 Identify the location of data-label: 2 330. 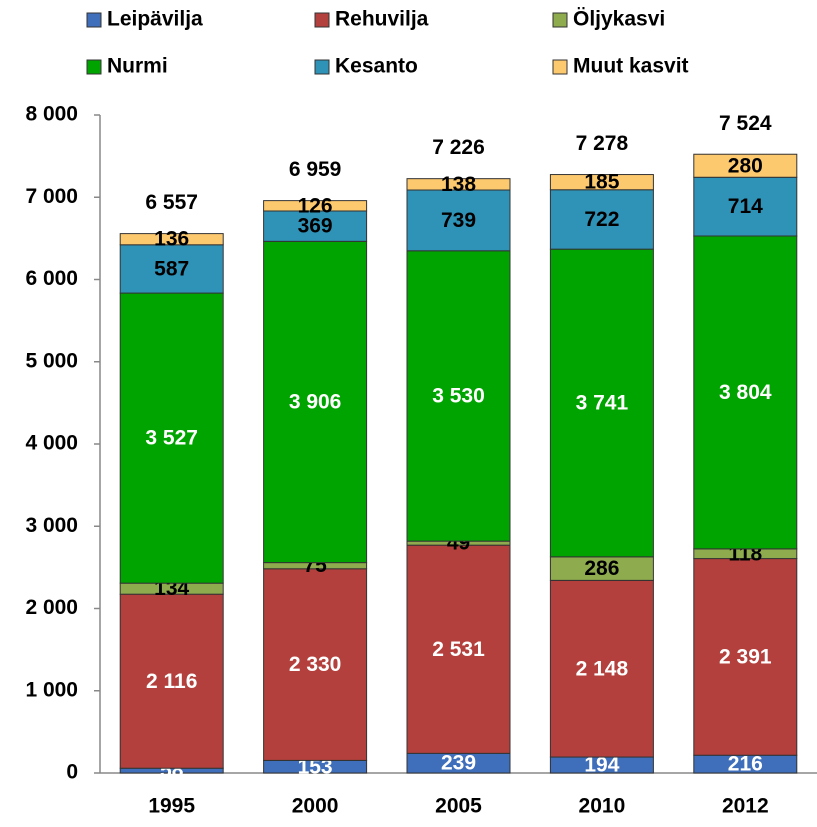
(315, 664).